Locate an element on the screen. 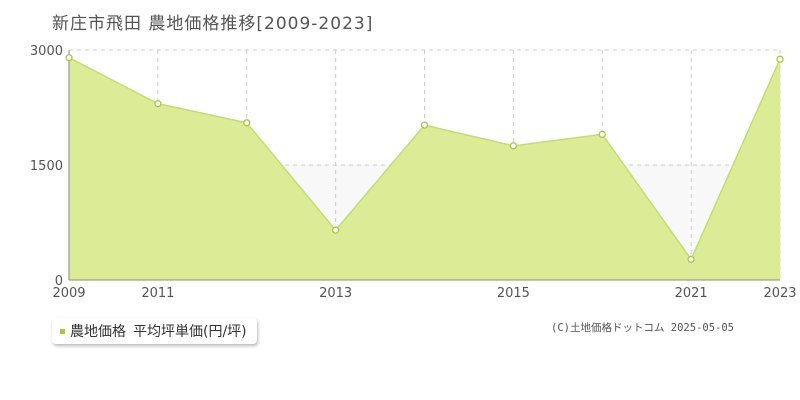 This screenshot has height=400, width=800. x-tick-label: 2009 is located at coordinates (68, 293).